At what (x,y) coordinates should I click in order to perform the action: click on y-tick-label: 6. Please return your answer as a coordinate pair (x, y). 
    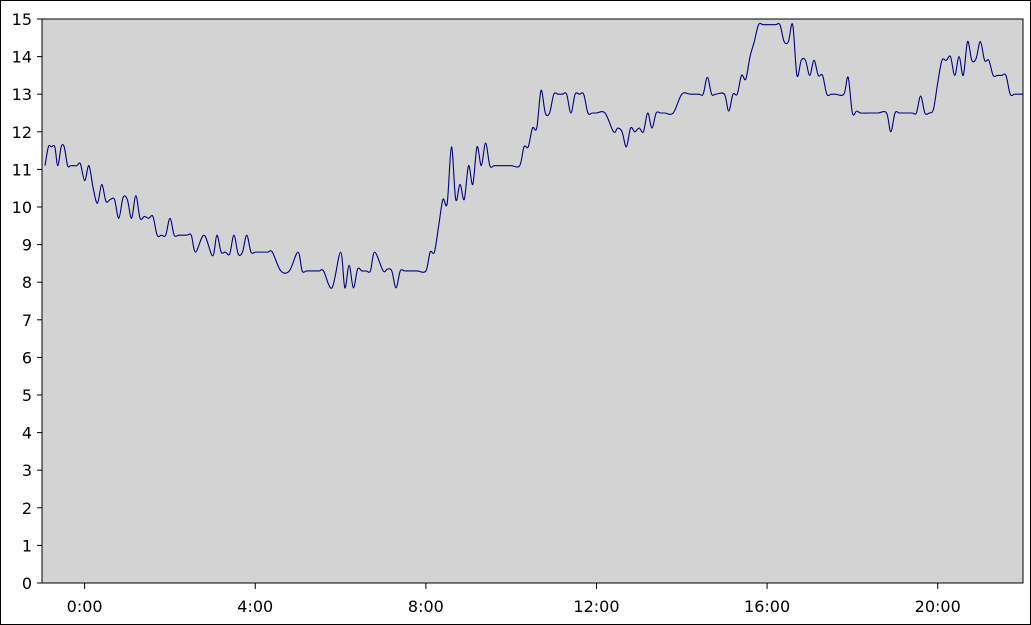
    Looking at the image, I should click on (27, 357).